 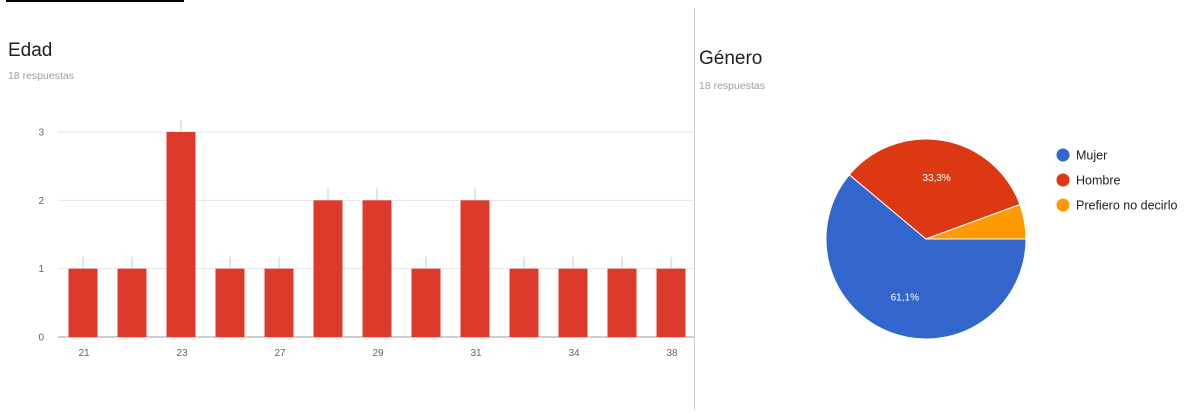 I want to click on pie-slice-label: 33,3%, so click(x=936, y=178).